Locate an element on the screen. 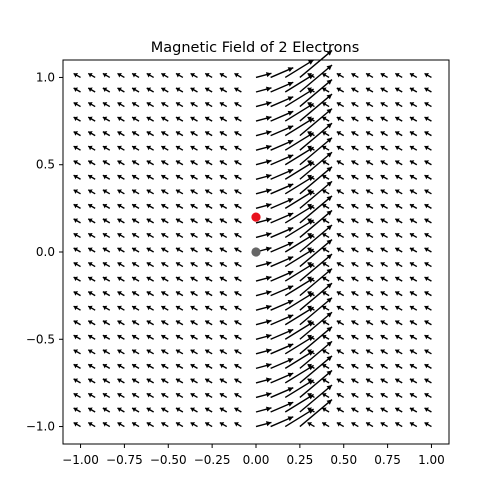 The image size is (500, 500). y-axis: −1.0 −0.5 0.0 0.5 1.0 is located at coordinates (44, 252).